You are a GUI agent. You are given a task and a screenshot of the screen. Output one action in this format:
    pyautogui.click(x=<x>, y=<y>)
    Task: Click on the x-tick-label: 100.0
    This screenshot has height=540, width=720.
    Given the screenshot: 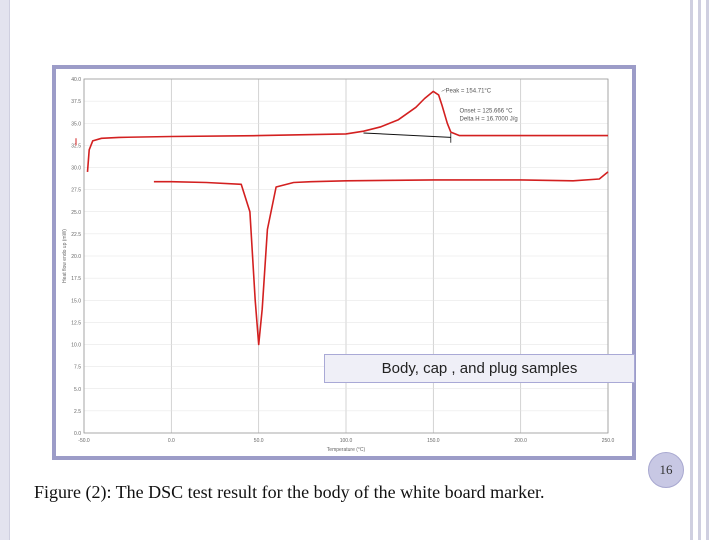 What is the action you would take?
    pyautogui.click(x=346, y=441)
    